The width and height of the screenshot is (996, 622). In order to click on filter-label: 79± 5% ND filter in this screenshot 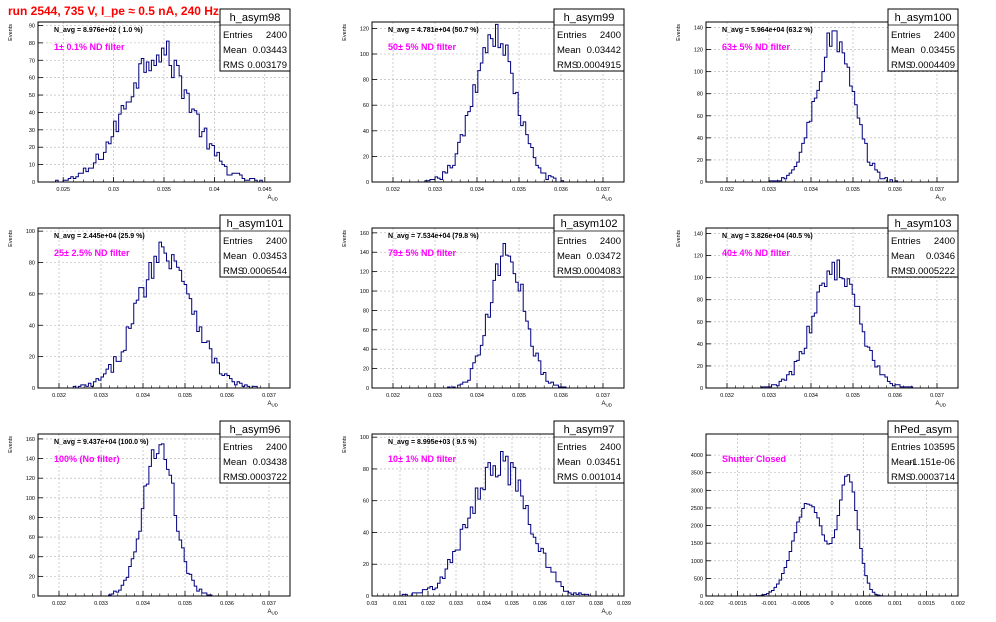, I will do `click(422, 253)`.